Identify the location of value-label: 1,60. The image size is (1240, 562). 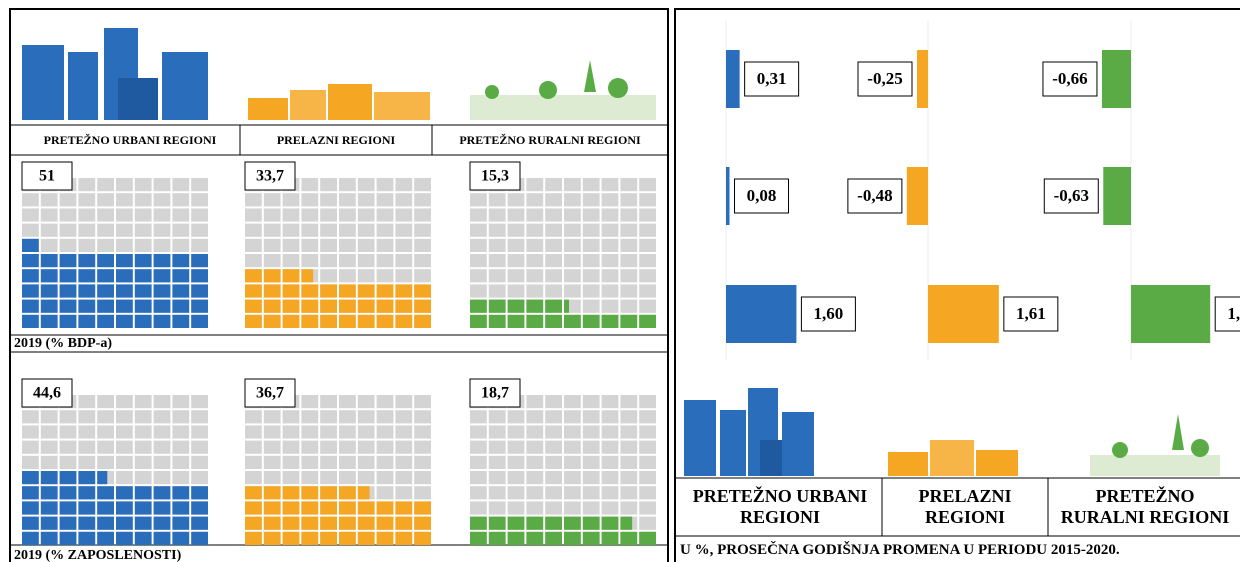
(829, 313).